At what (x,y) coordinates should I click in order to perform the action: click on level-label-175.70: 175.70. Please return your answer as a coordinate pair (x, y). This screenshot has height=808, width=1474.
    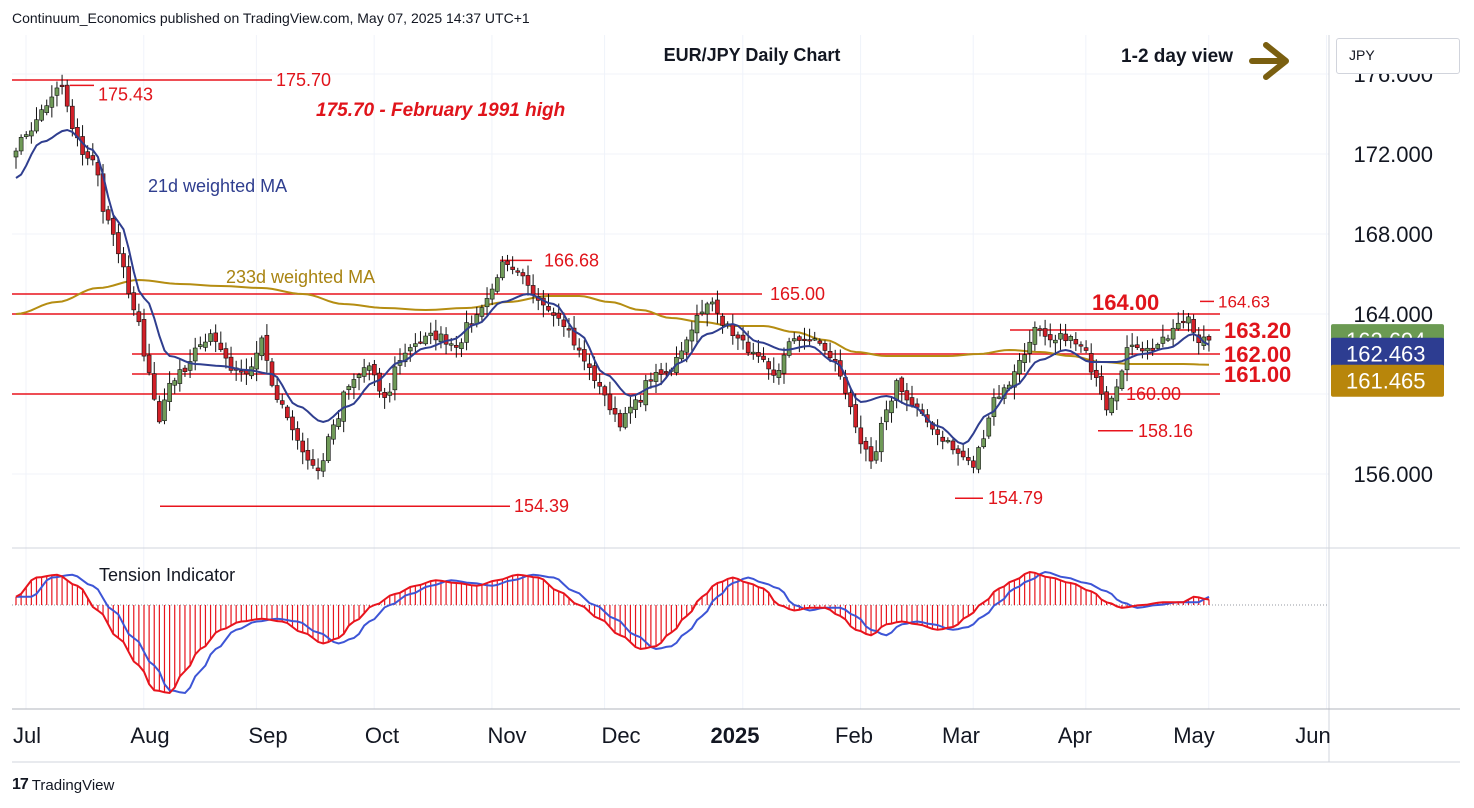
    Looking at the image, I should click on (303, 80).